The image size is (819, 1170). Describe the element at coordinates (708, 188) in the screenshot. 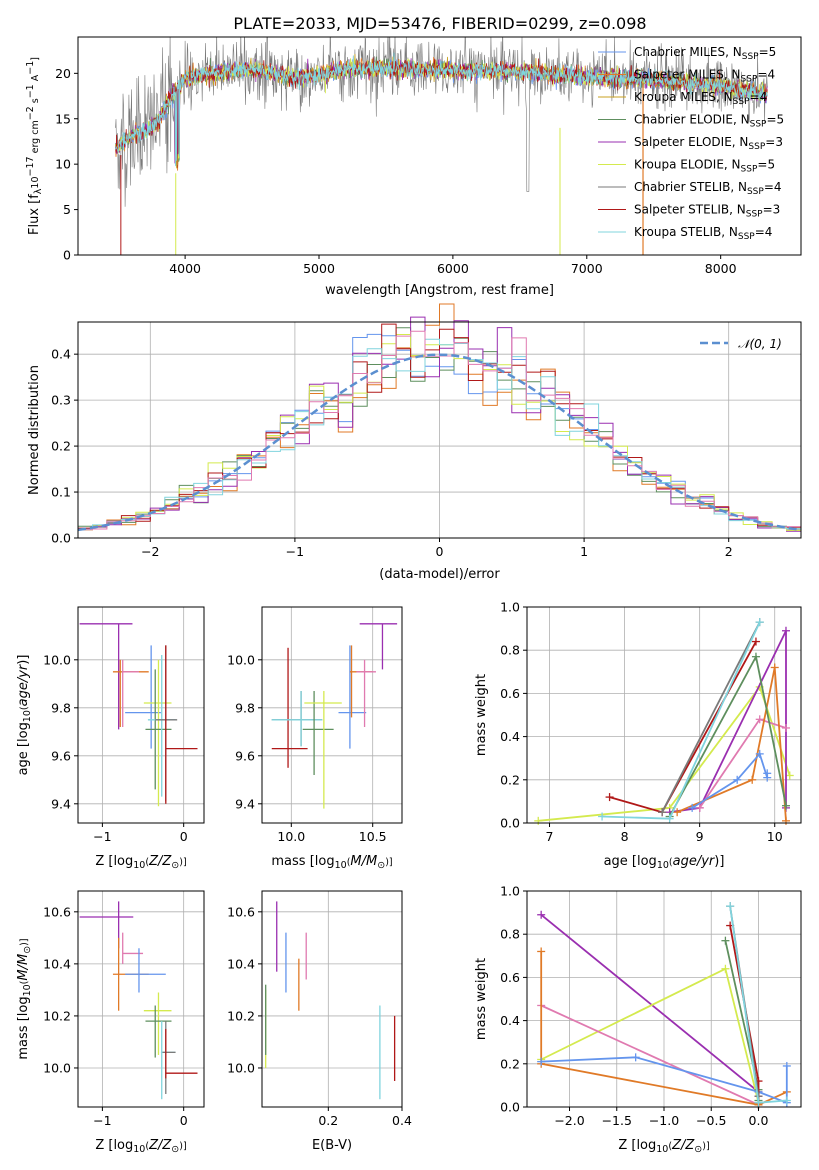

I see `legend-label: Chabrier STELIB, NSSP=4` at that location.